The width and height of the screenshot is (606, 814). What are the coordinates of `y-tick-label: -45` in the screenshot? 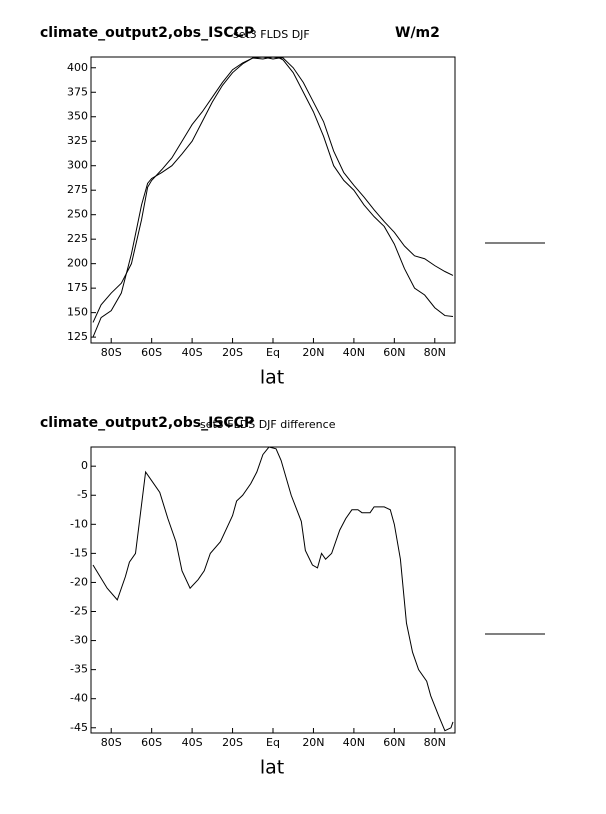 It's located at (79, 727).